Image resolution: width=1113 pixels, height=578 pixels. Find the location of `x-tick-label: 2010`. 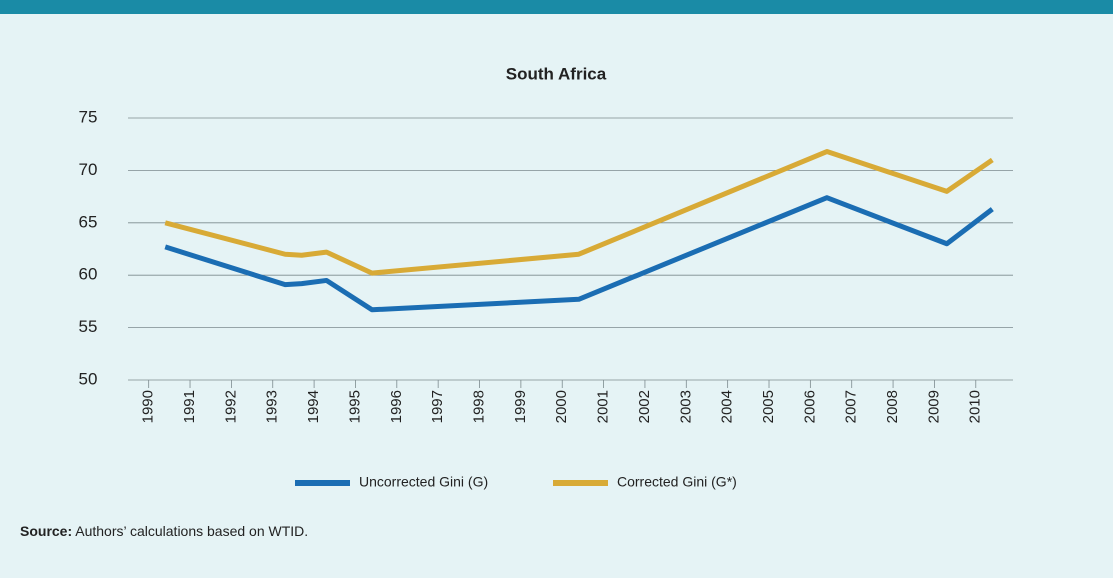

x-tick-label: 2010 is located at coordinates (975, 406).